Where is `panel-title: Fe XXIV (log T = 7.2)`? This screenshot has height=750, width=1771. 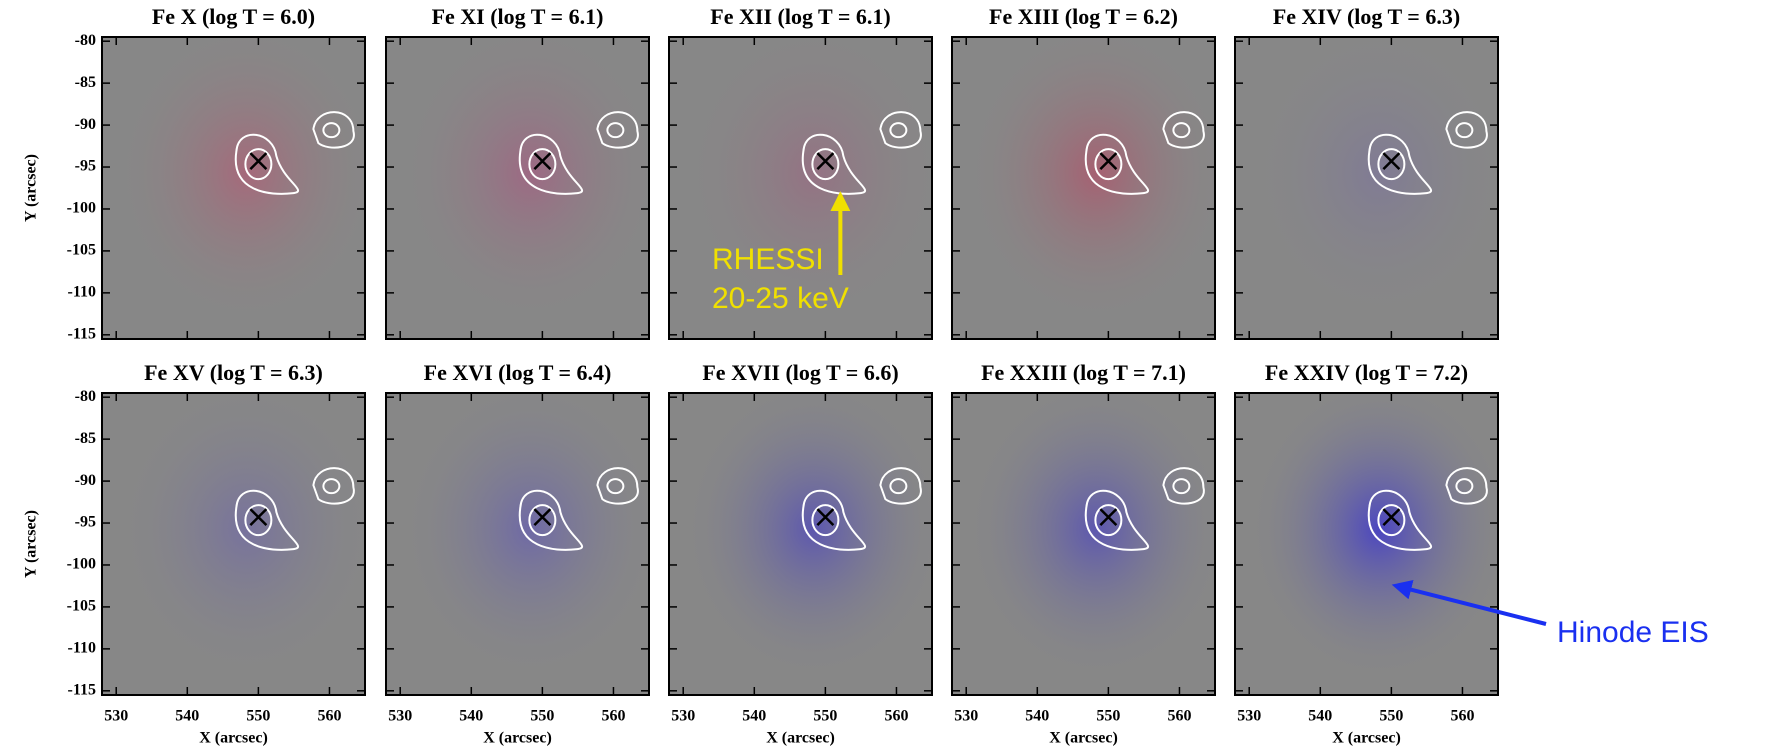
panel-title: Fe XXIV (log T = 7.2) is located at coordinates (1366, 372).